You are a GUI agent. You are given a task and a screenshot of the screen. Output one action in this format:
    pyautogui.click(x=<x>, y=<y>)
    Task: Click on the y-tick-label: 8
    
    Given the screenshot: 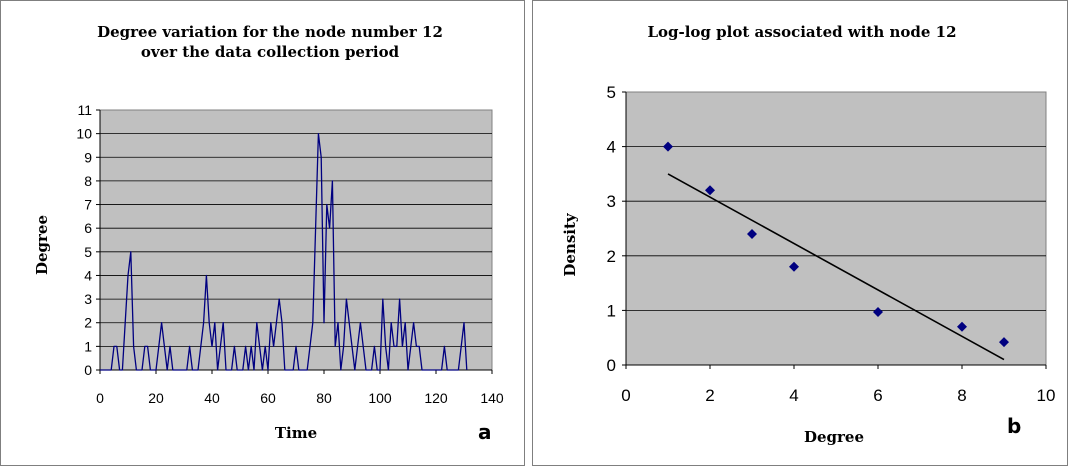 What is the action you would take?
    pyautogui.click(x=88, y=181)
    